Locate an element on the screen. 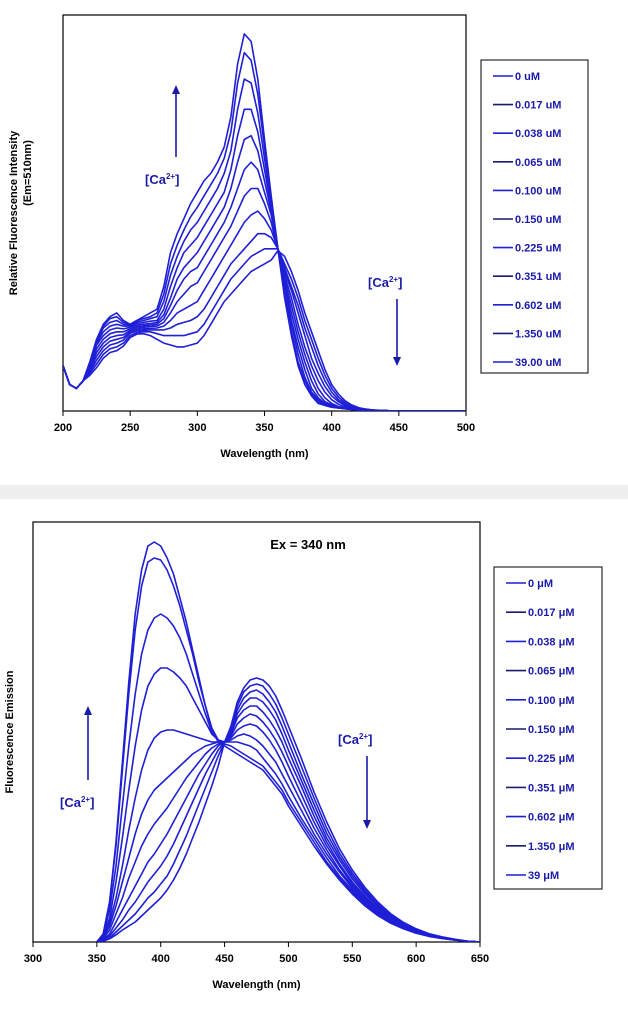 The width and height of the screenshot is (628, 1016). panel-separator is located at coordinates (314, 492).